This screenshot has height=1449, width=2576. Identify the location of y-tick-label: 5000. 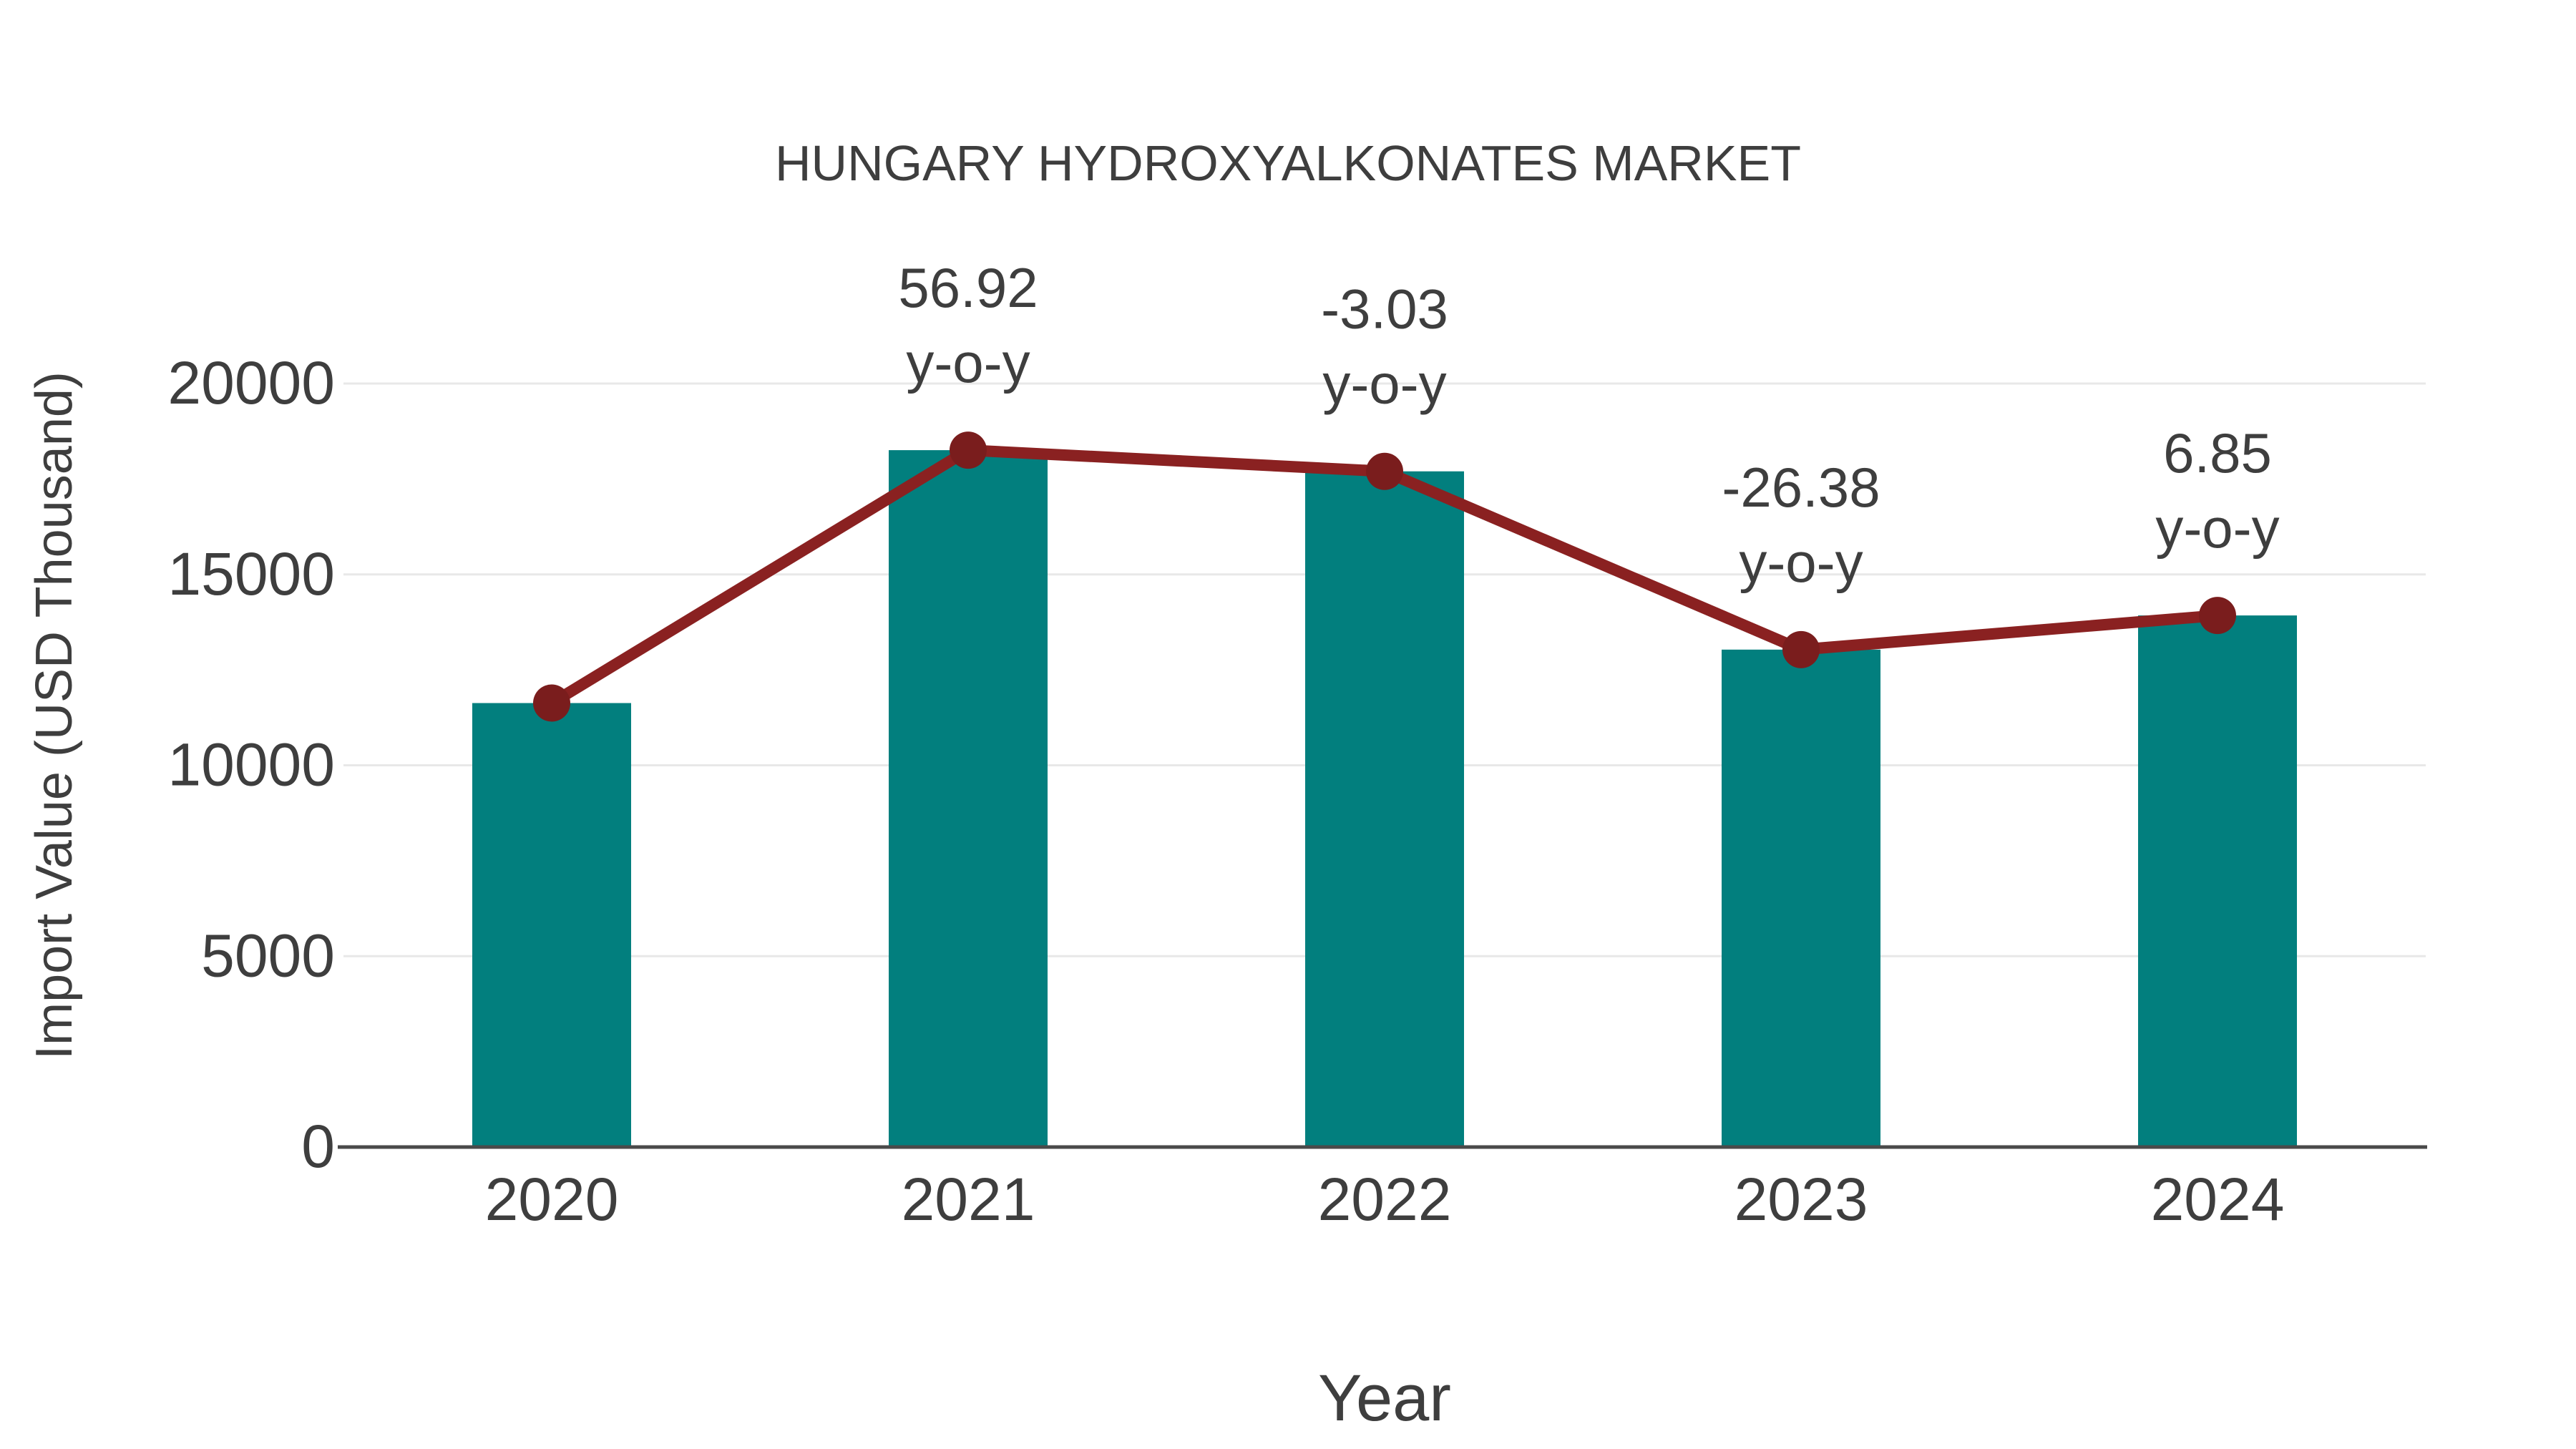
(268, 955).